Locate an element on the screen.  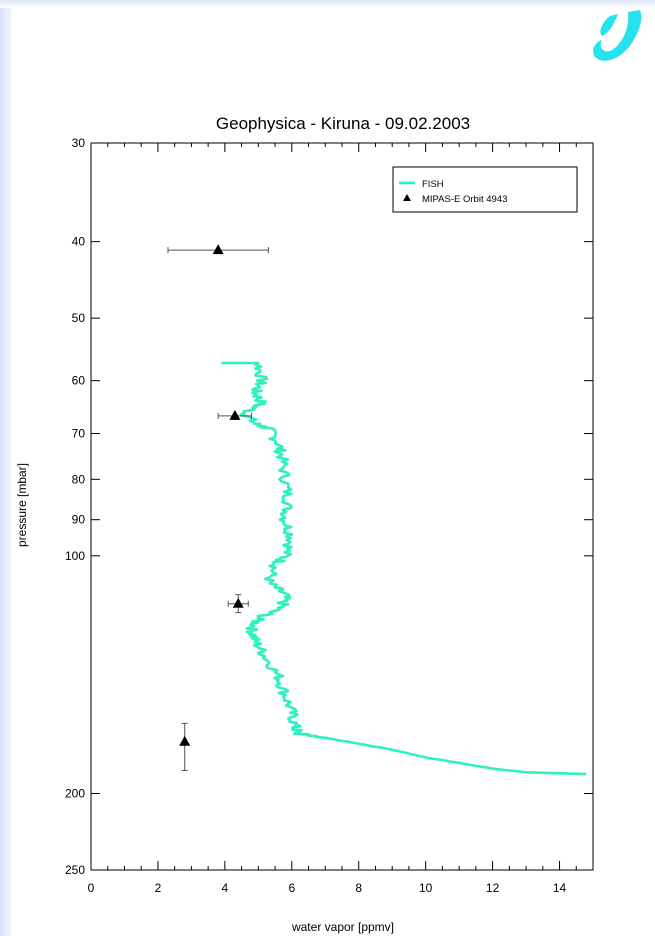
y-tick-labels: 30 40 50 60 70 80 90 100 200 250 is located at coordinates (75, 506).